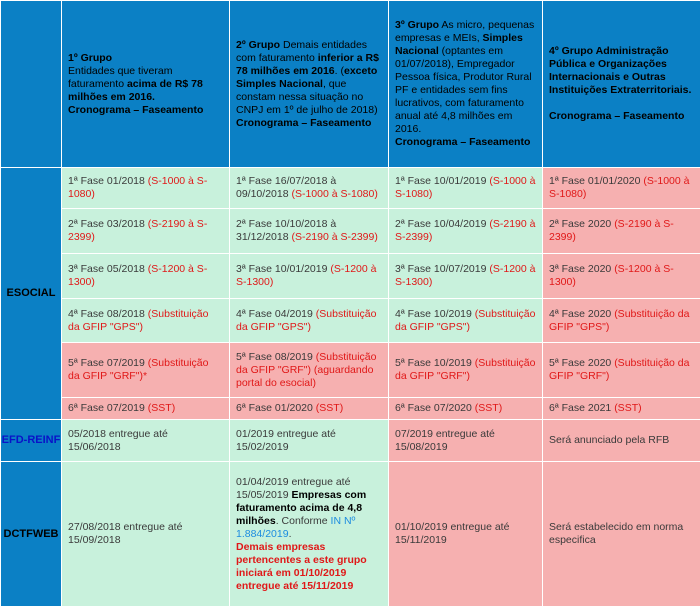 This screenshot has width=700, height=607. I want to click on esocial-cell: 3ª Fase 2020 (S-1200 à S-1300), so click(621, 276).